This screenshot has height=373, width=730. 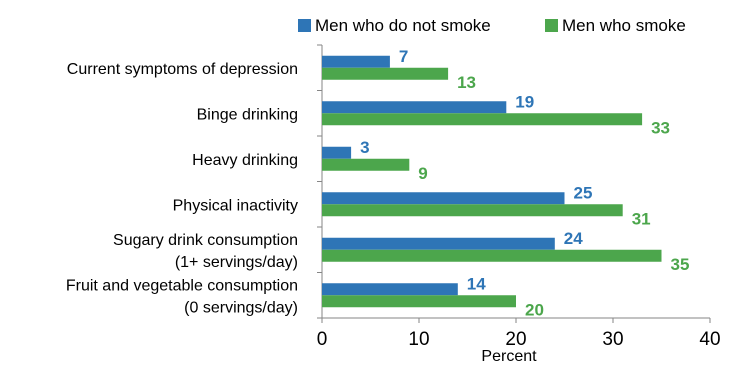 I want to click on data-label: 24, so click(x=573, y=238).